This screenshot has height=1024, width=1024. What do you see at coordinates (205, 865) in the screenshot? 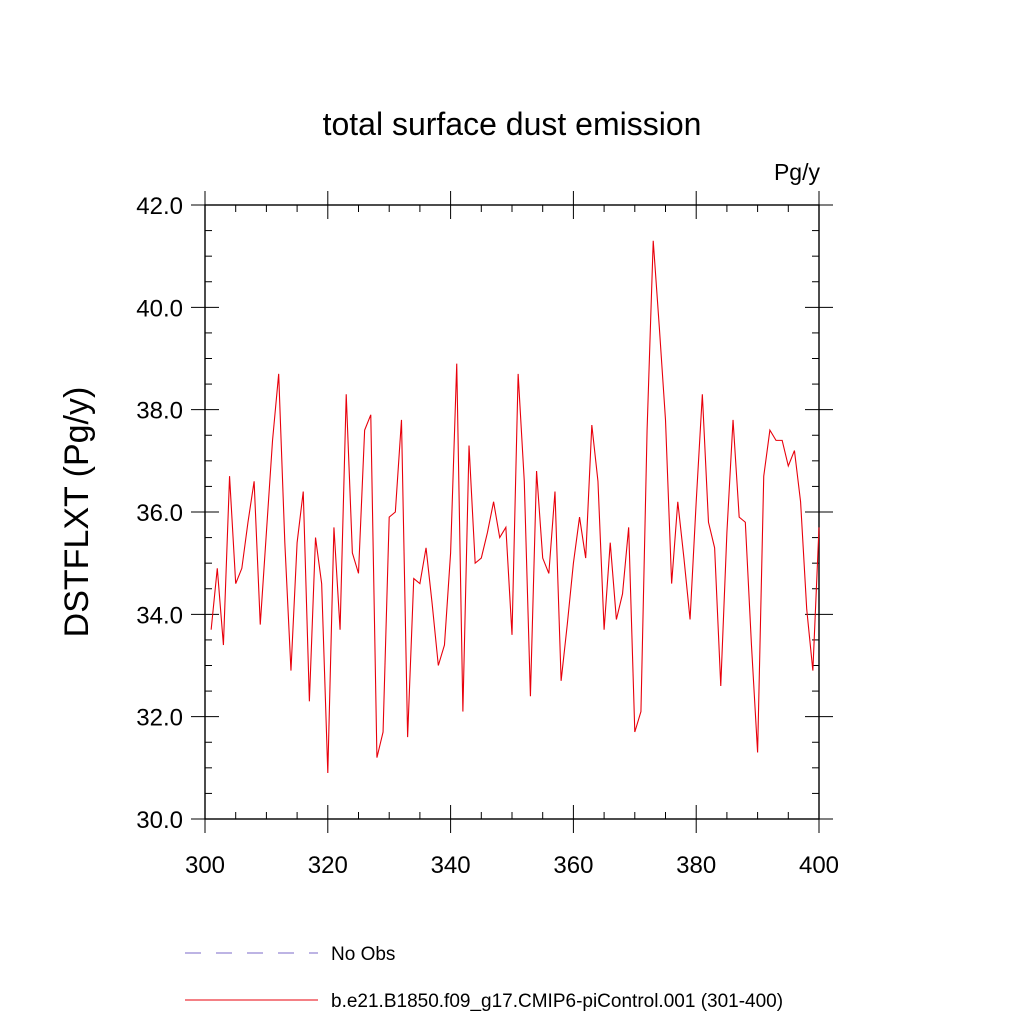
I see `x-tick-label: 300` at bounding box center [205, 865].